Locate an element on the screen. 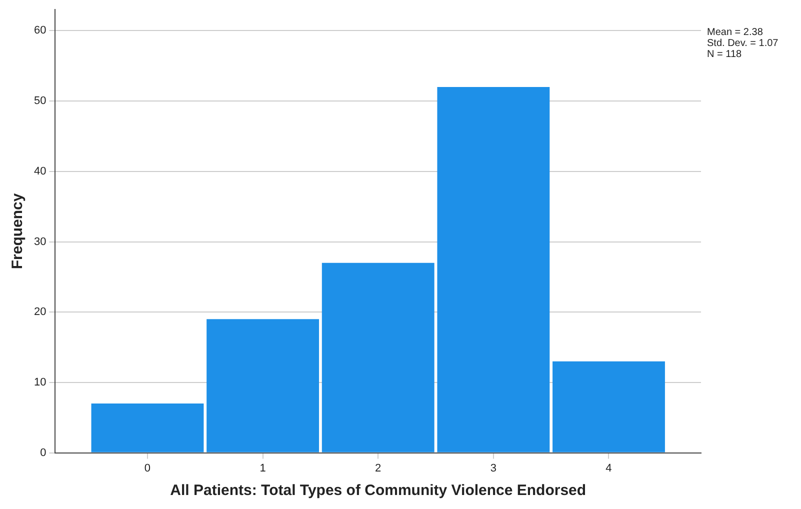 Image resolution: width=801 pixels, height=509 pixels. text: Mean = 2.38 is located at coordinates (735, 32).